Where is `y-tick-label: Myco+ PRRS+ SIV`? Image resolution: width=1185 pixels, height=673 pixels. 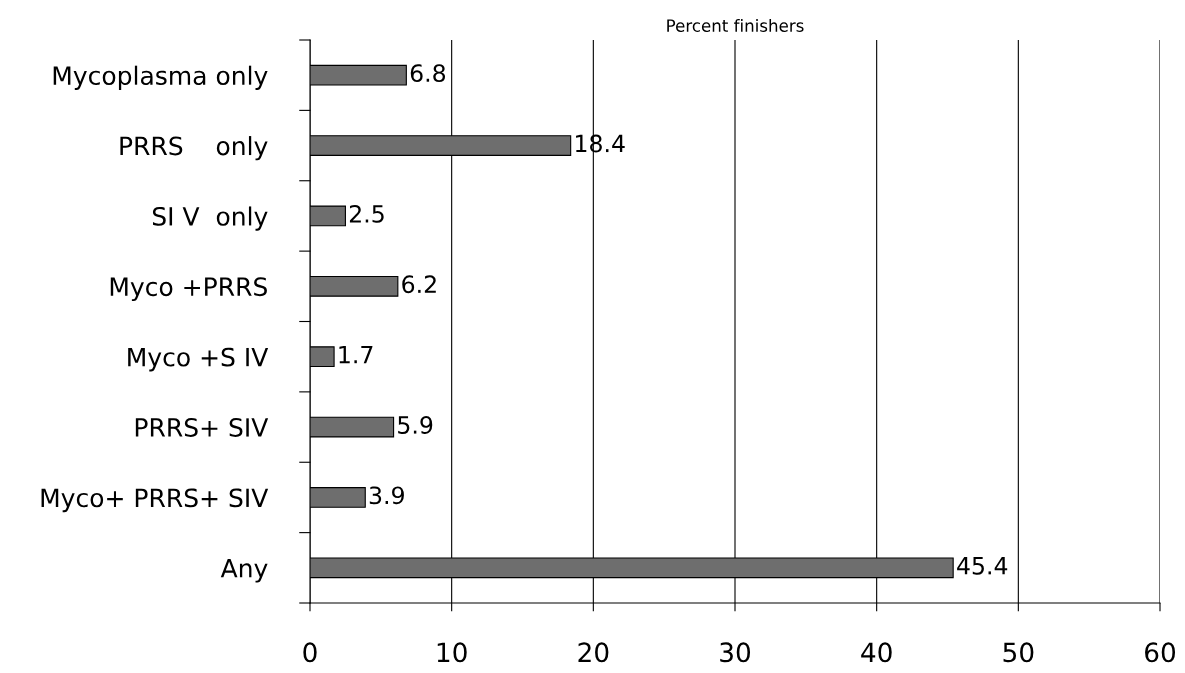 y-tick-label: Myco+ PRRS+ SIV is located at coordinates (155, 500).